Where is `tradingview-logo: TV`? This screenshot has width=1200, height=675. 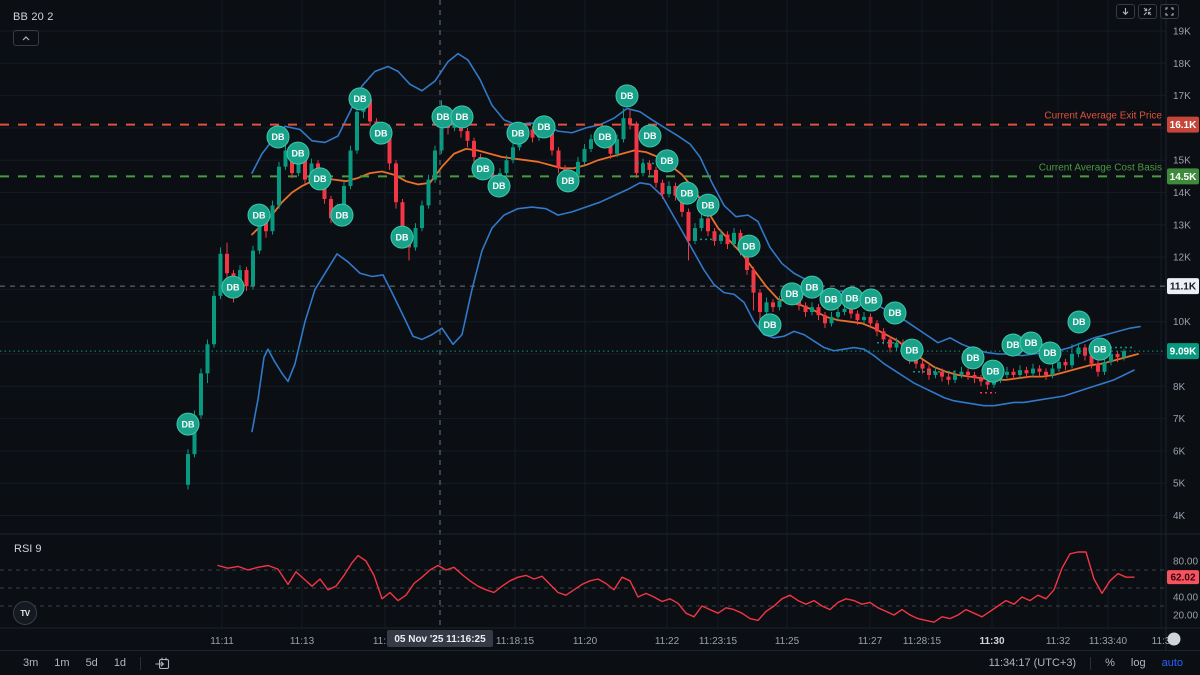 tradingview-logo: TV is located at coordinates (25, 613).